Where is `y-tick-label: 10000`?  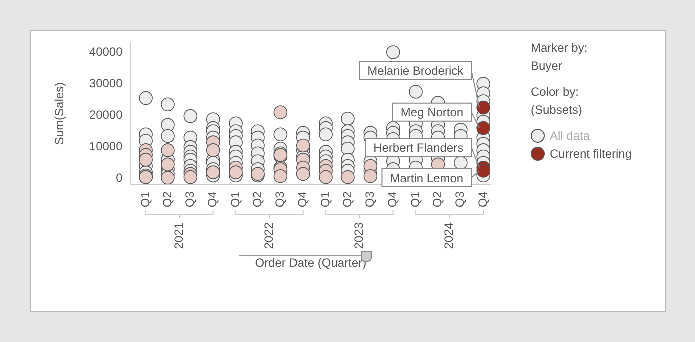 y-tick-label: 10000 is located at coordinates (106, 147).